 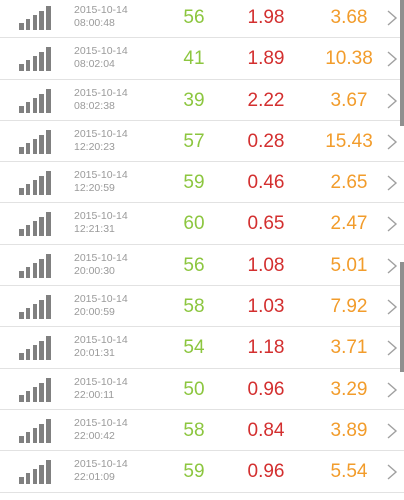 What do you see at coordinates (202, 389) in the screenshot?
I see `result-row: 2015-10-14 22:00:11 50 0.96 3.29` at bounding box center [202, 389].